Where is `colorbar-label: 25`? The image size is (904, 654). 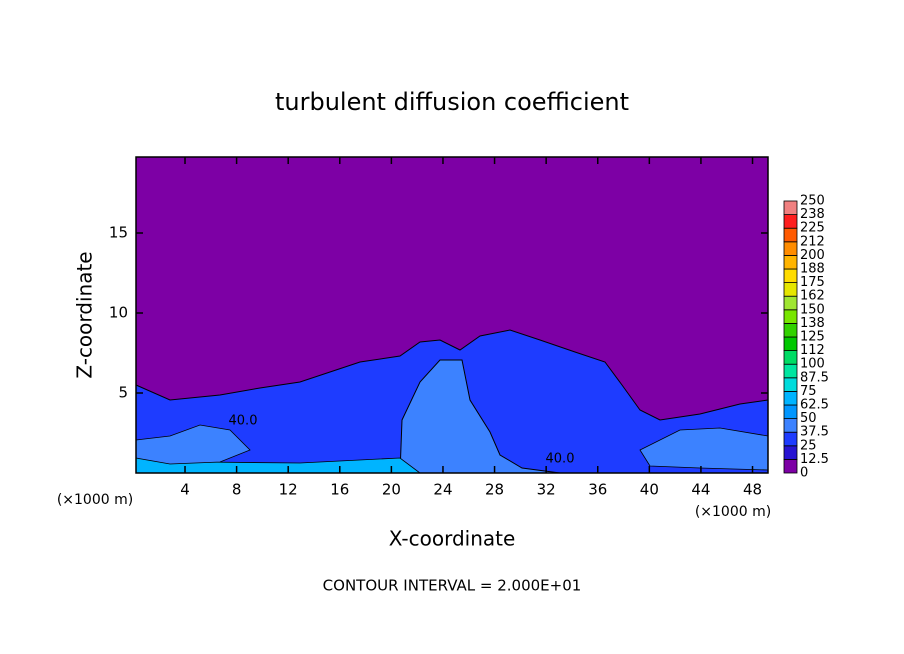
colorbar-label: 25 is located at coordinates (808, 445).